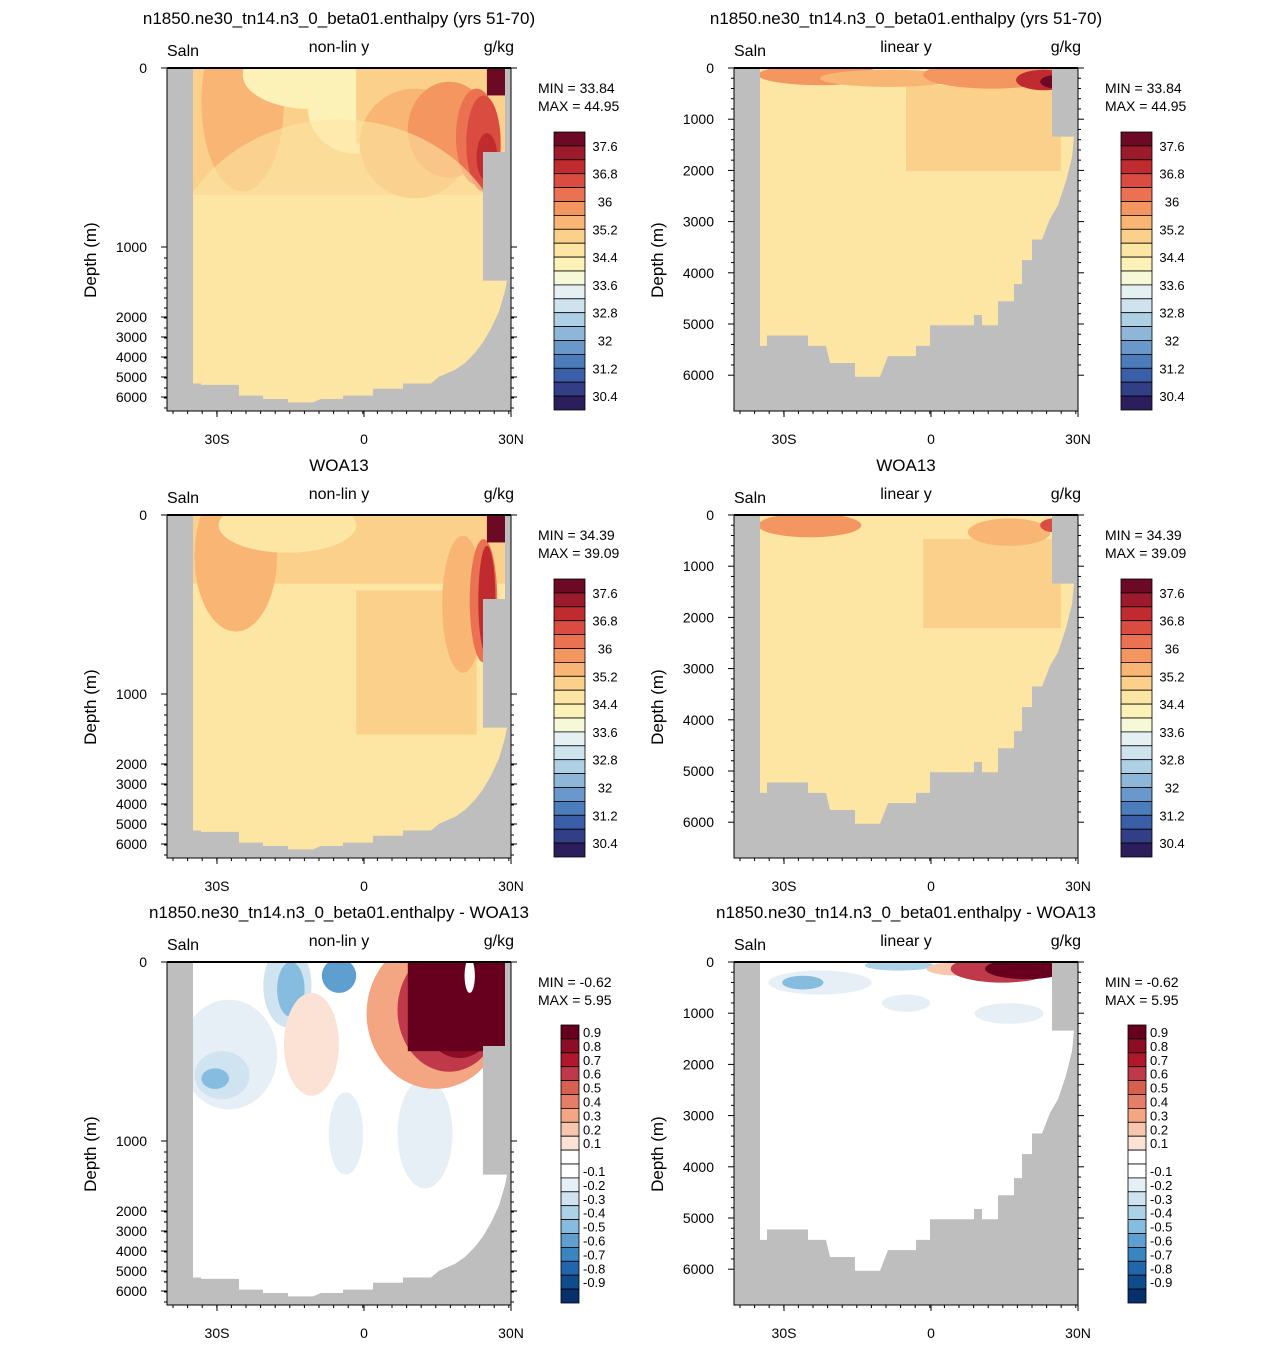  What do you see at coordinates (1172, 649) in the screenshot?
I see `colorbar-label: 36` at bounding box center [1172, 649].